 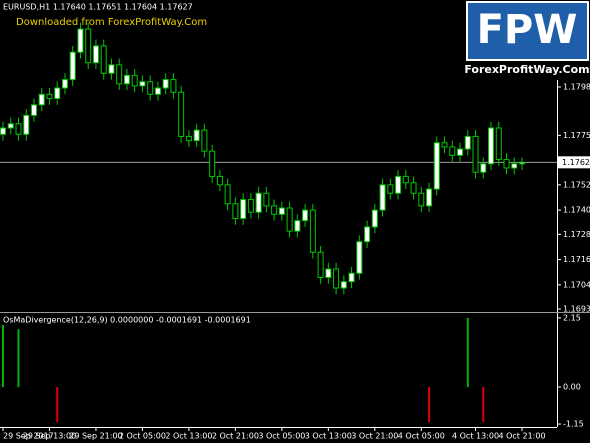 I want to click on y-tick-label: 1.17045, so click(x=576, y=284).